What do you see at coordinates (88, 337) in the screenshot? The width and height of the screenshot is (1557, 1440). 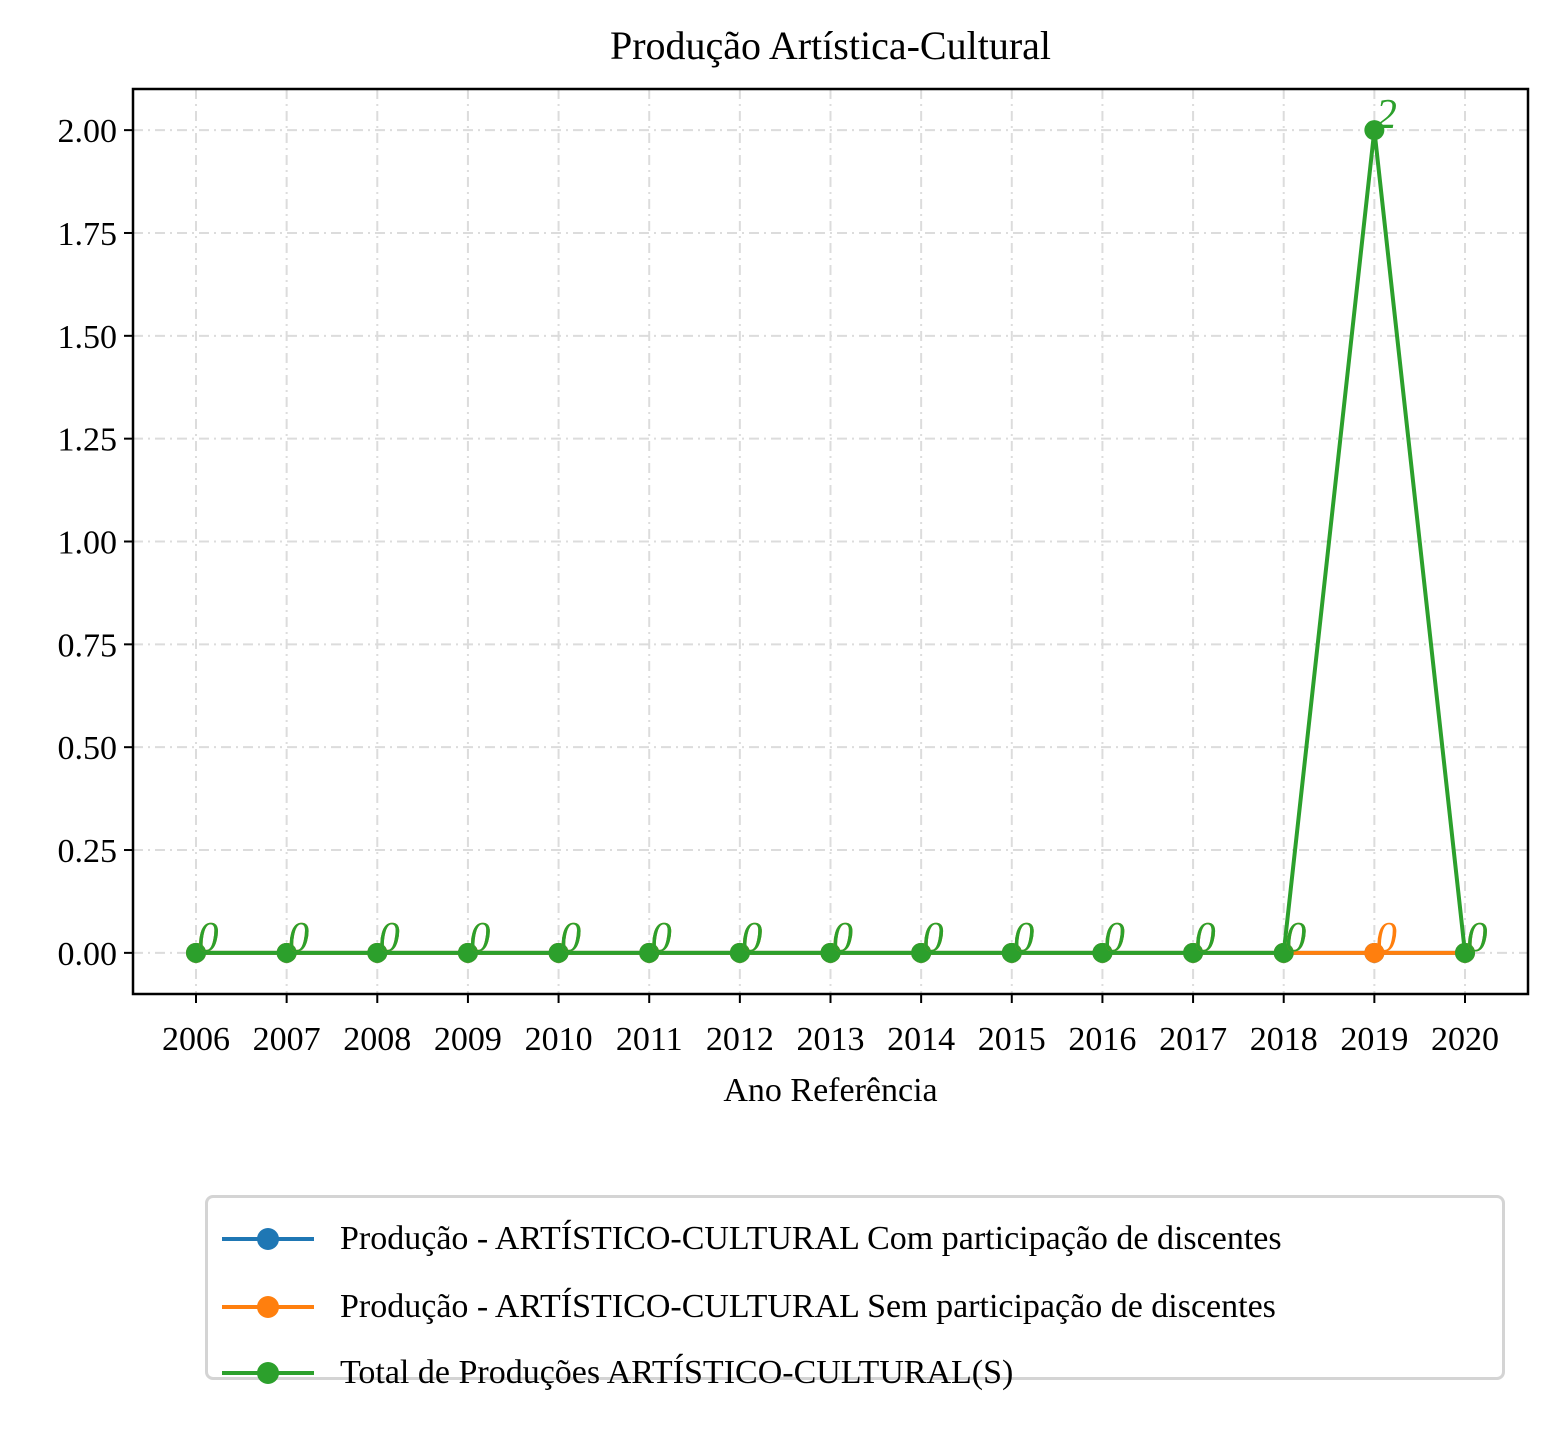 I see `y-tick-label: 1.50` at bounding box center [88, 337].